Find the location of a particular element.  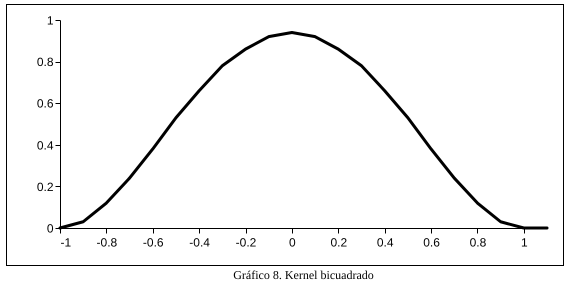

x-tick-label: -0.8 is located at coordinates (107, 243).